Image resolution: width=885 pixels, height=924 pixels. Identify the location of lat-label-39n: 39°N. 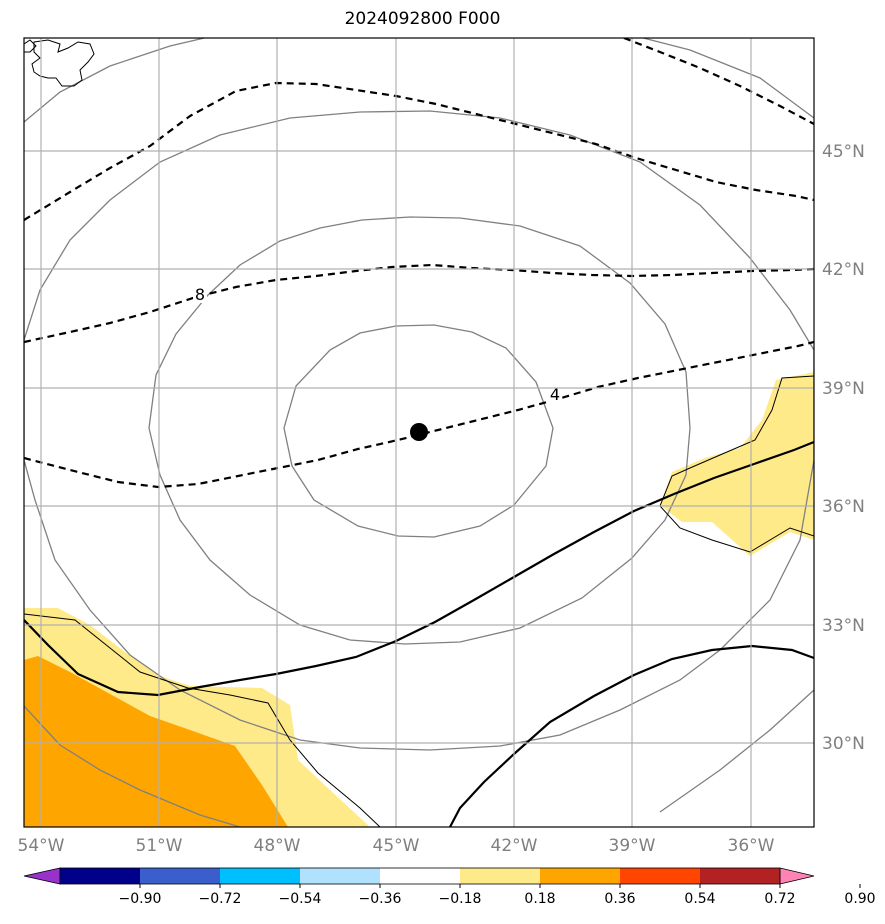
(843, 389).